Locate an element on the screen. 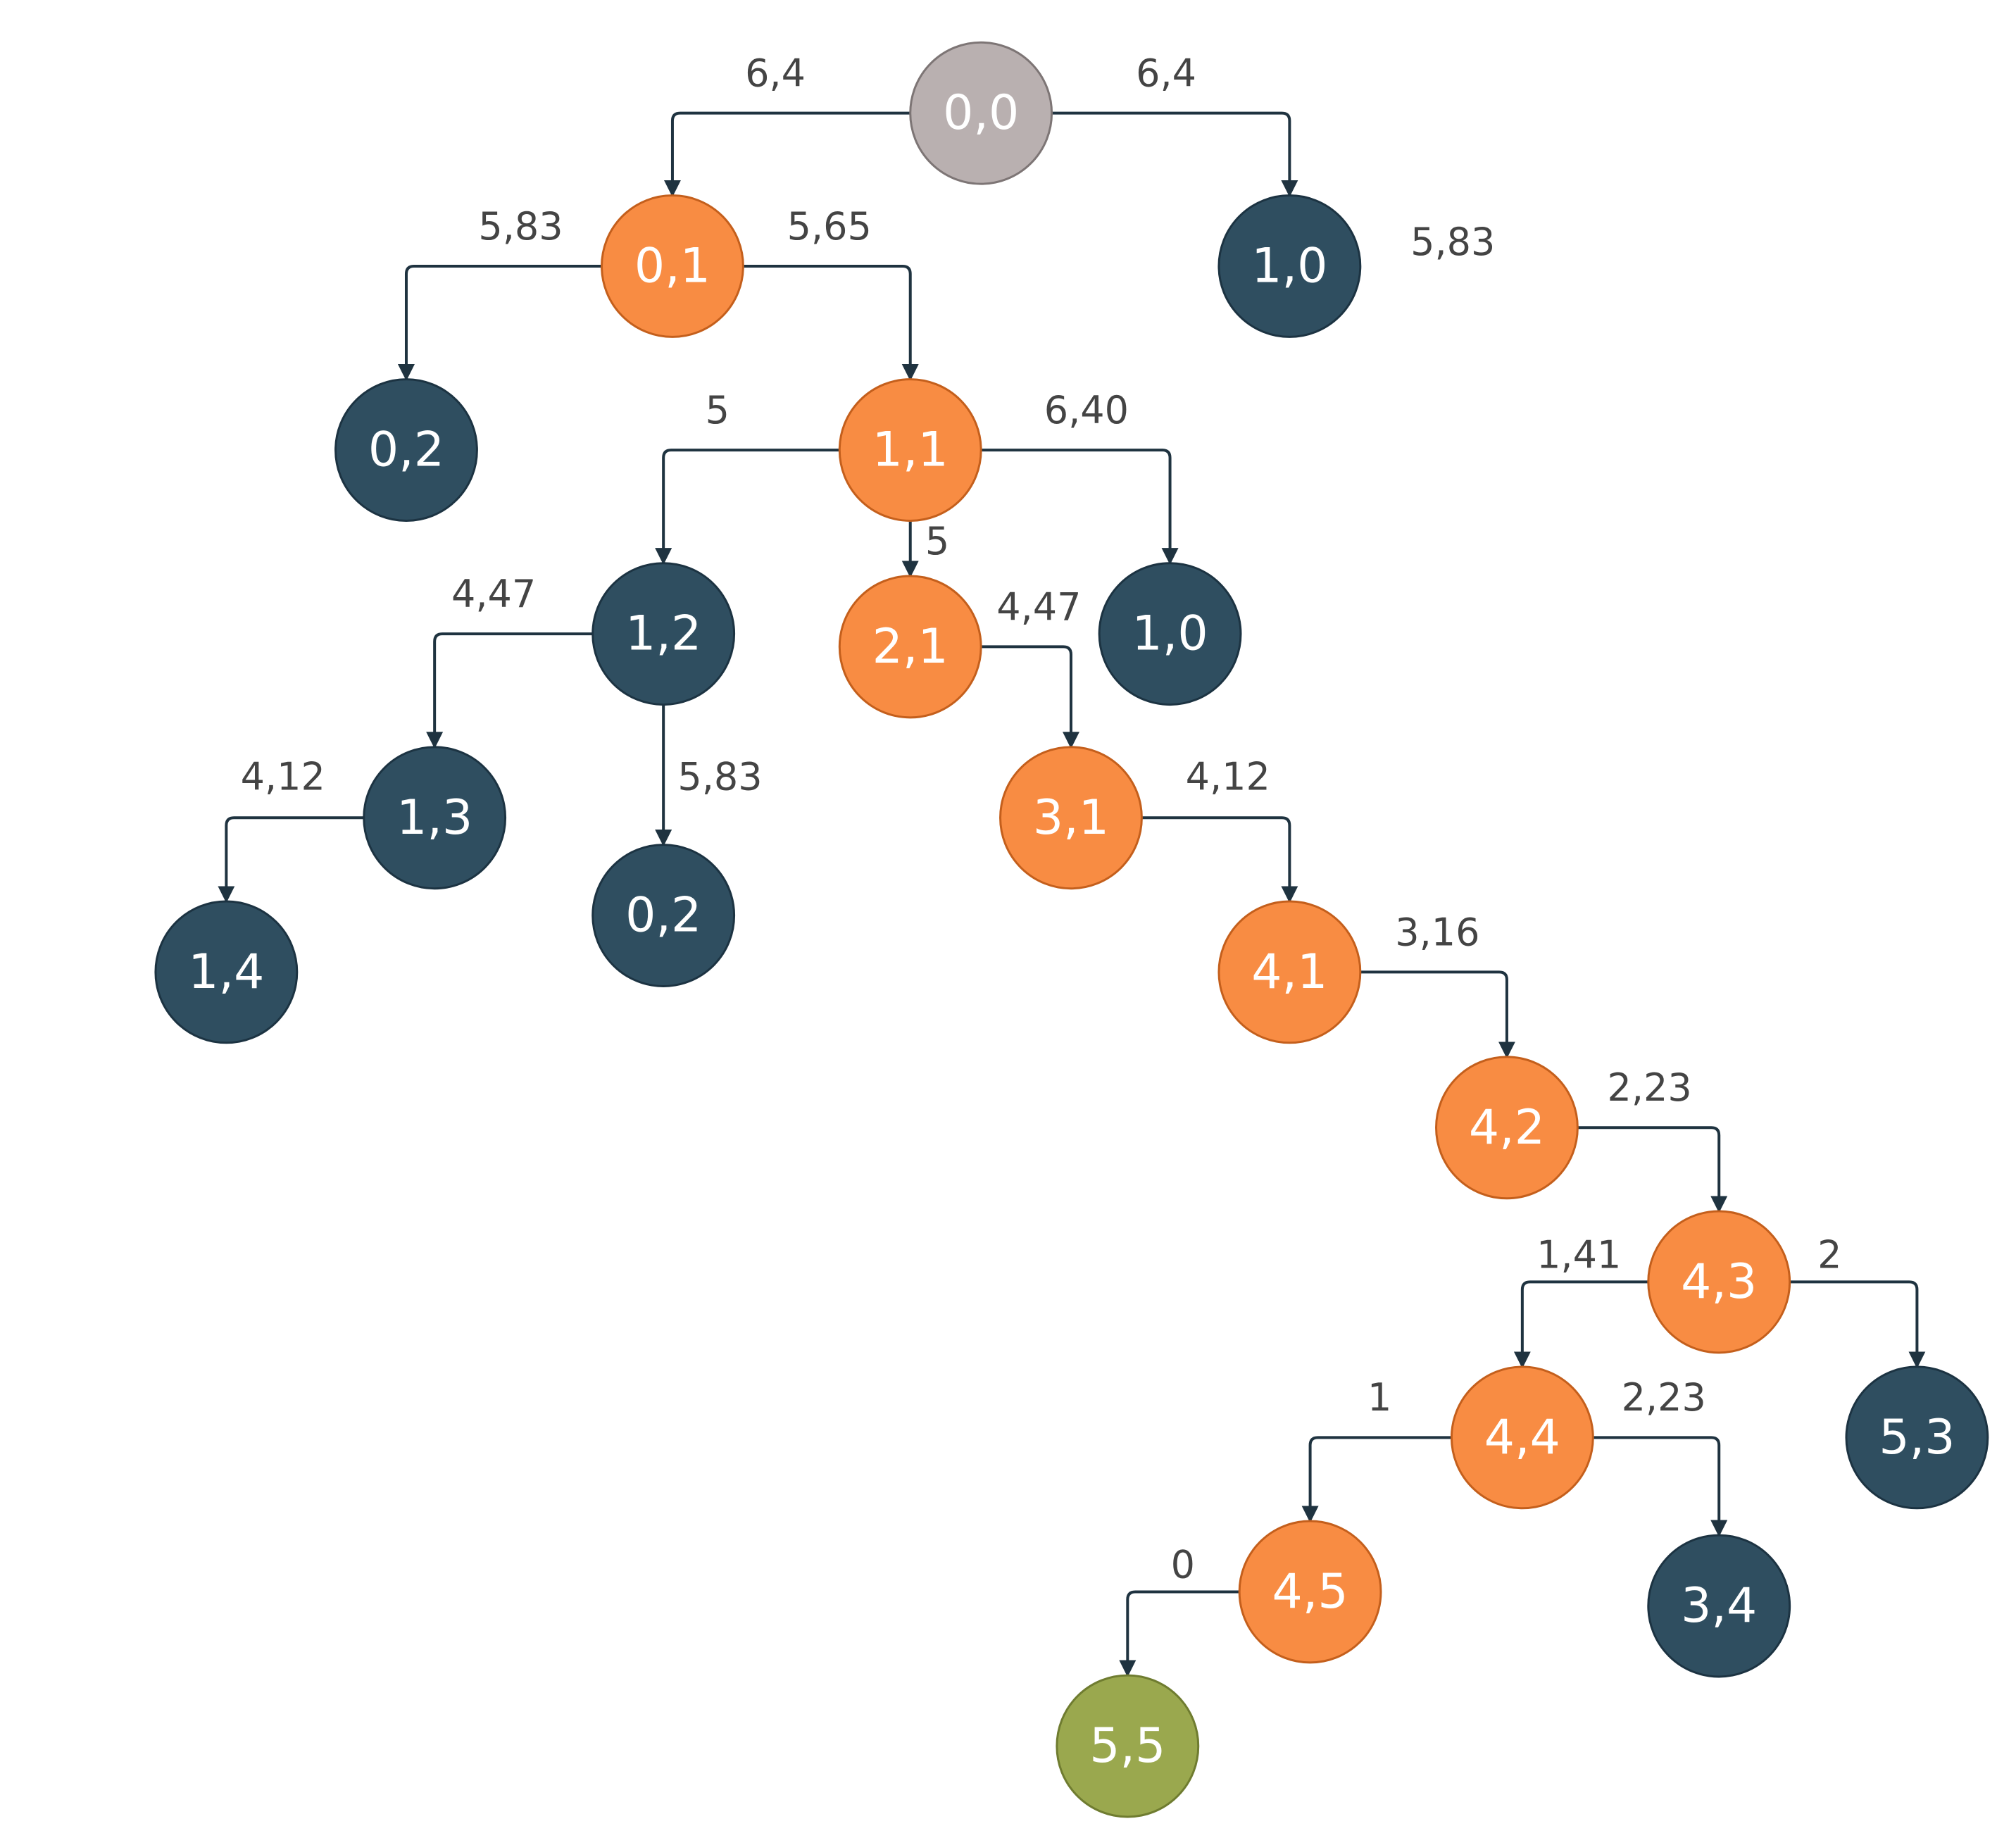 The width and height of the screenshot is (2016, 1845). tree-node-start: 0,0 is located at coordinates (981, 113).